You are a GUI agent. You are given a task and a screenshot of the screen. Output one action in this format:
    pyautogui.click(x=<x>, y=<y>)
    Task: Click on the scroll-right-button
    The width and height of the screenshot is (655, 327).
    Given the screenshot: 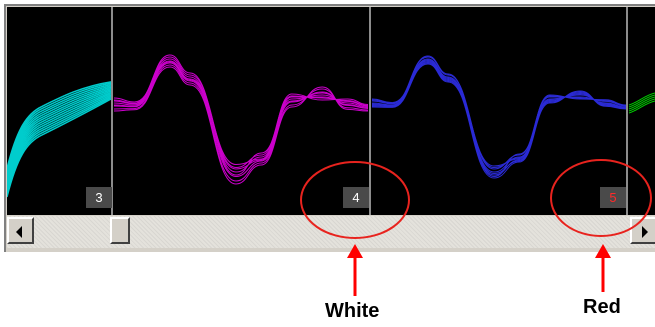 What is the action you would take?
    pyautogui.click(x=642, y=230)
    